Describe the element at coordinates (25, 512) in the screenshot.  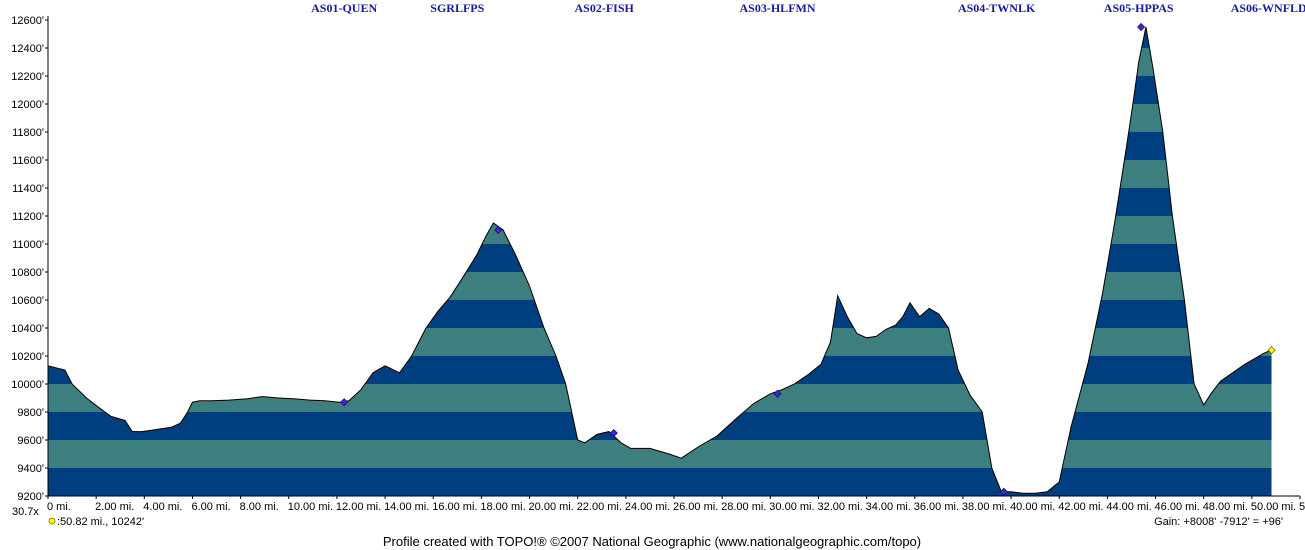
I see `exaggeration-label: 30.7x` at that location.